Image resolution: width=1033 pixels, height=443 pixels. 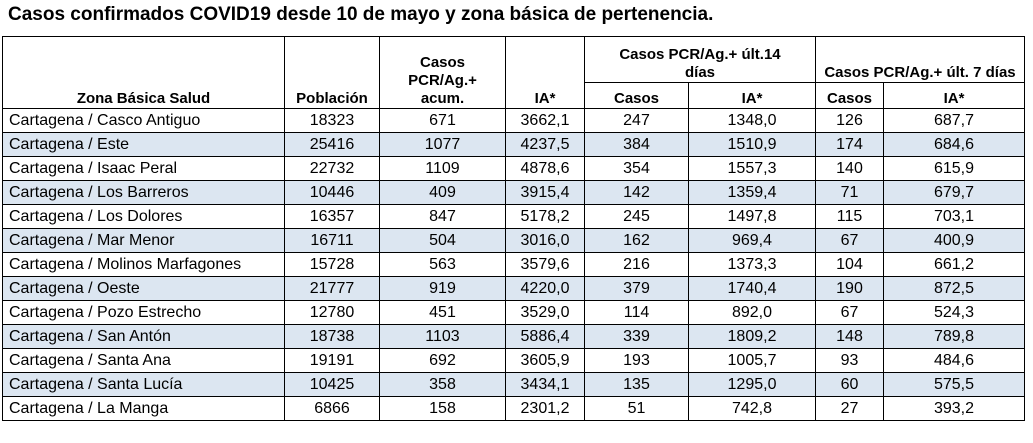 I want to click on cell-zona: Cartagena / Oeste, so click(x=143, y=288).